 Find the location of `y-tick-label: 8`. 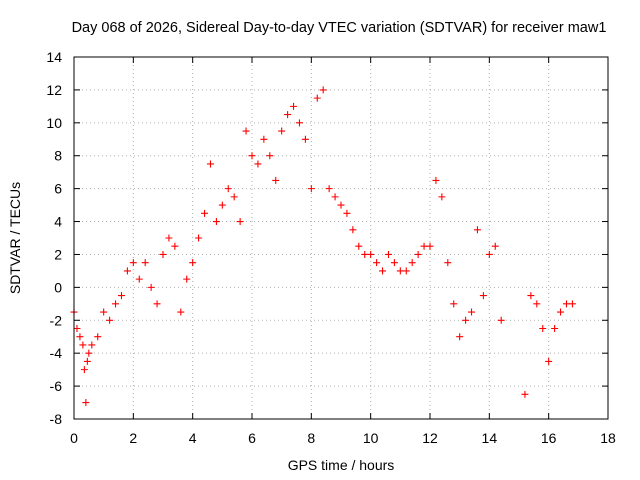

y-tick-label: 8 is located at coordinates (58, 156).